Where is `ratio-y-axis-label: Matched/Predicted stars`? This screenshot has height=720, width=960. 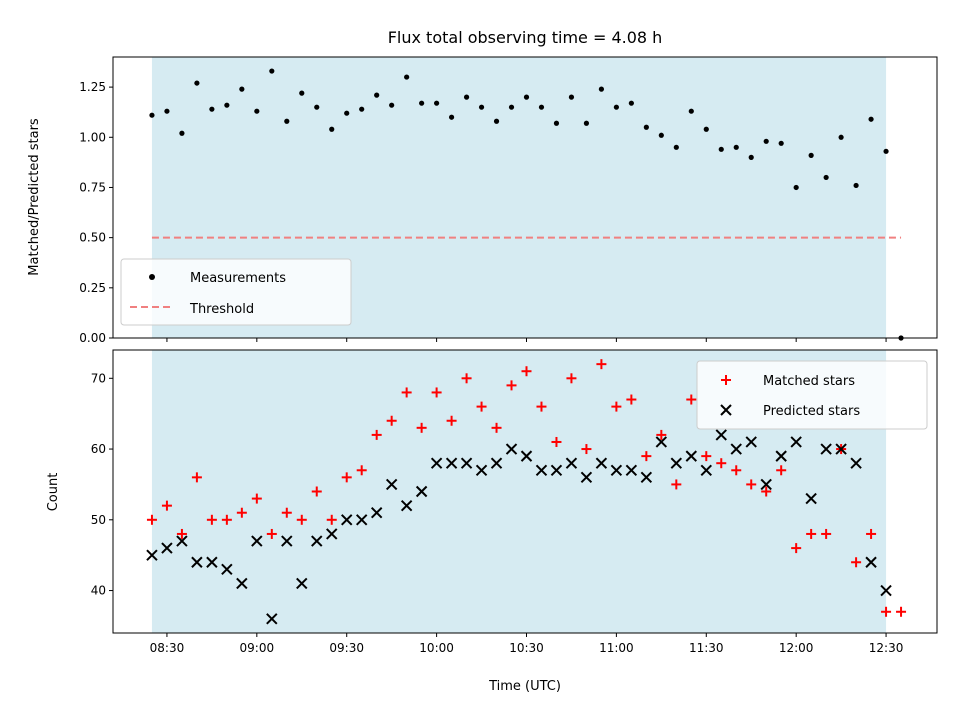
ratio-y-axis-label: Matched/Predicted stars is located at coordinates (34, 197).